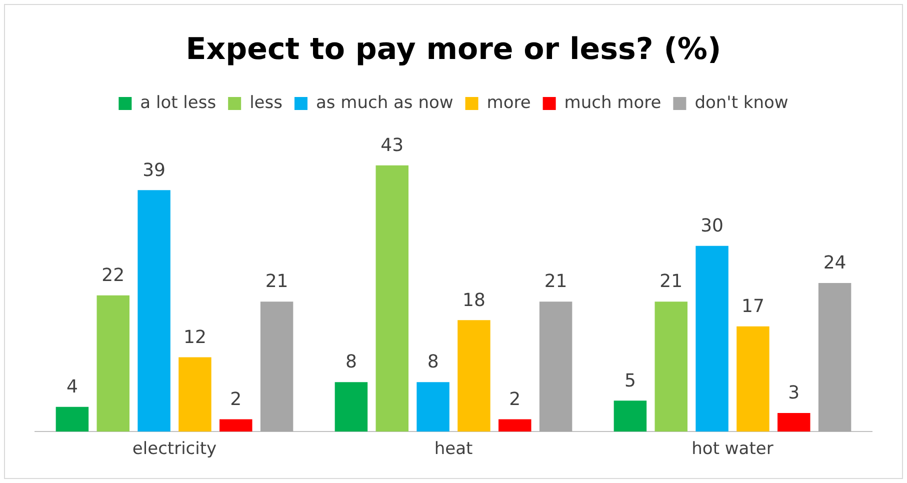 The height and width of the screenshot is (483, 907). I want to click on data-label: 39, so click(154, 170).